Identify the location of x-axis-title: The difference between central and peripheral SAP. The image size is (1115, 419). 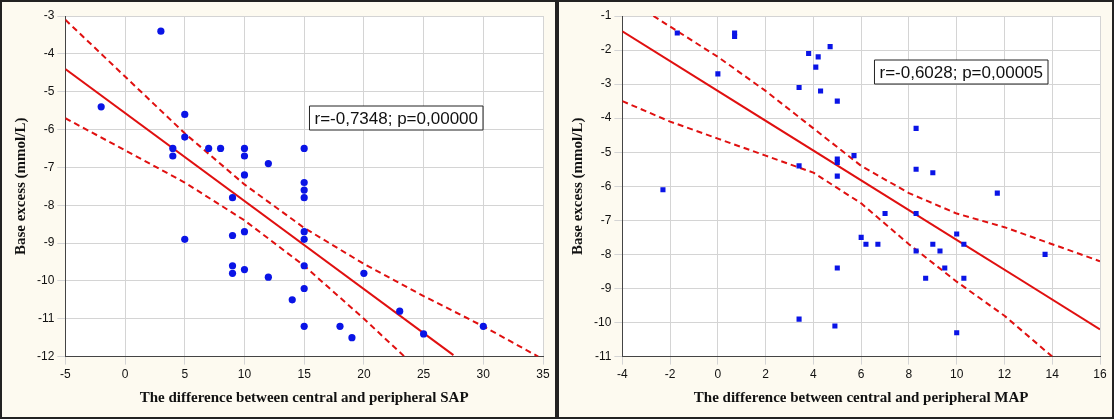
(304, 396).